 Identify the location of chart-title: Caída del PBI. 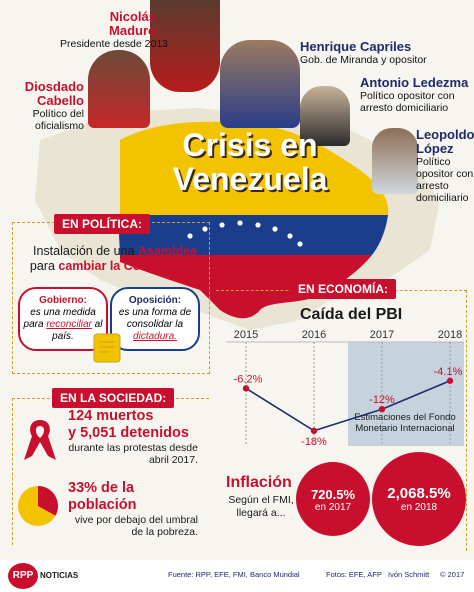
(351, 314).